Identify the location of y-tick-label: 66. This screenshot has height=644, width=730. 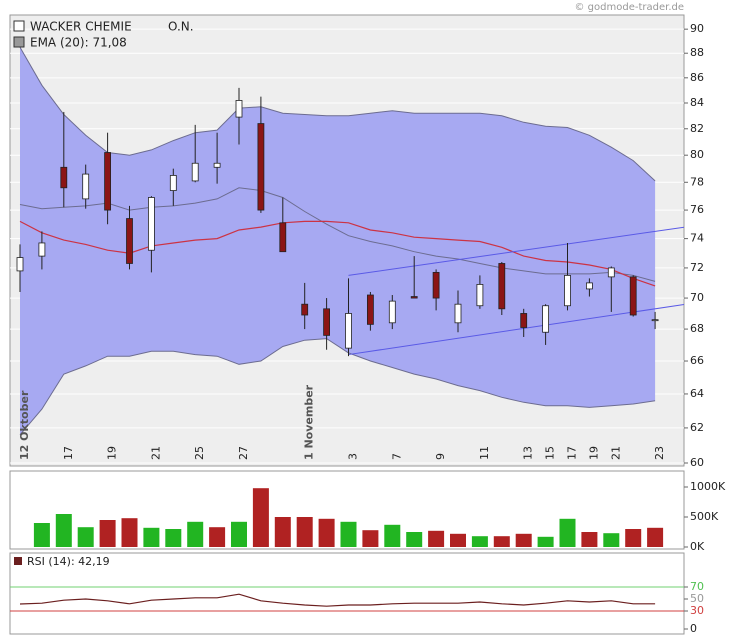
(697, 360).